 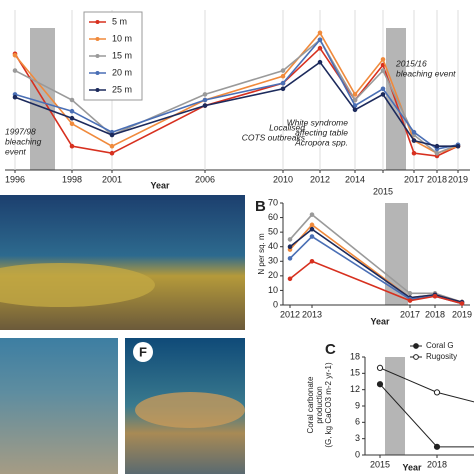 What do you see at coordinates (320, 179) in the screenshot?
I see `x-tick-label: 2012` at bounding box center [320, 179].